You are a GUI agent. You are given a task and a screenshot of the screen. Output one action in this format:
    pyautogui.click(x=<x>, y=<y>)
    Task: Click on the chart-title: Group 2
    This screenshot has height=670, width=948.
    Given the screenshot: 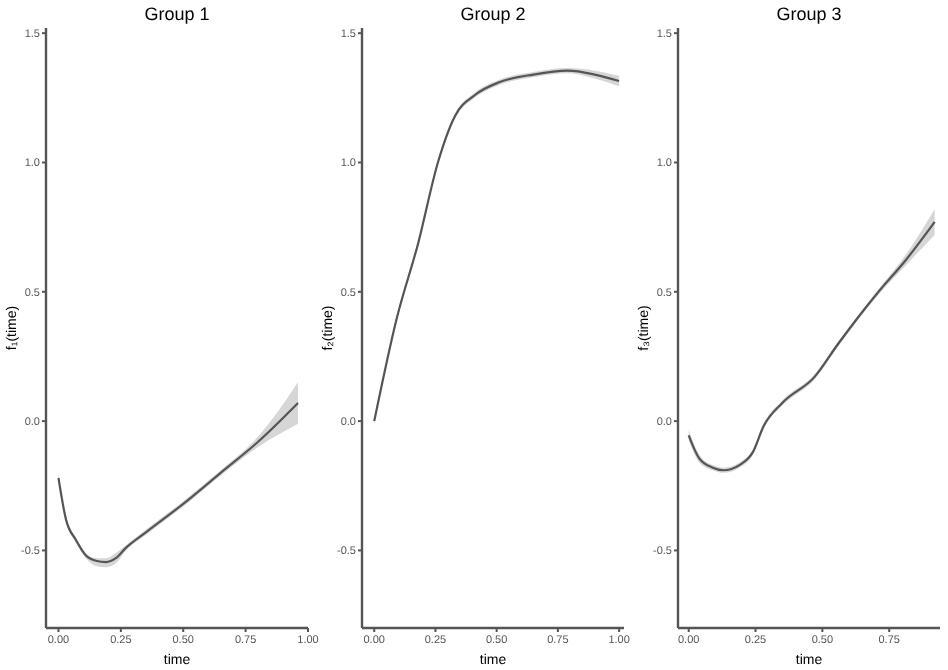 What is the action you would take?
    pyautogui.click(x=493, y=14)
    